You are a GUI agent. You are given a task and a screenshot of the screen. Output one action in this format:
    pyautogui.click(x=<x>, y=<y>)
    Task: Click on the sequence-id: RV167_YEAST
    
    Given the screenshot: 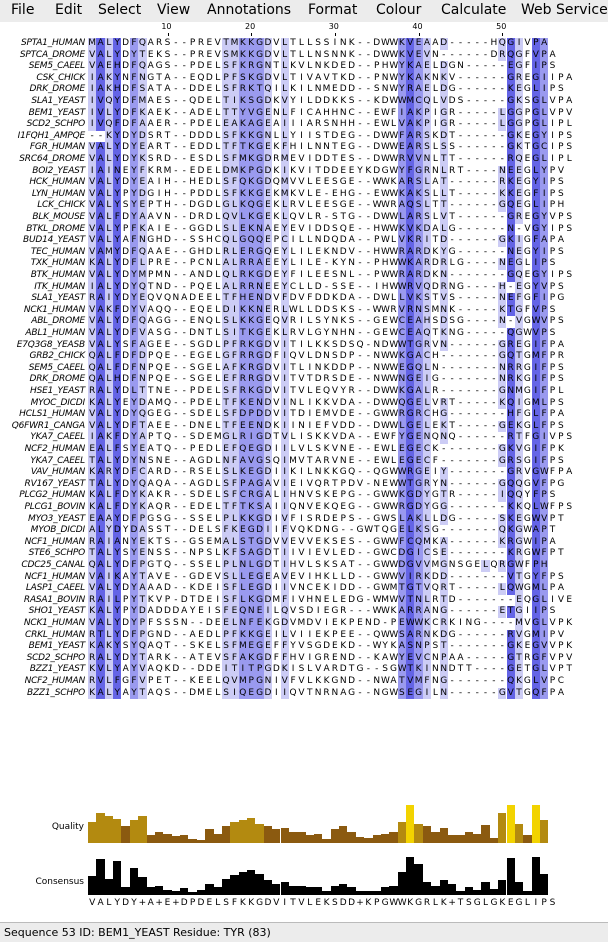 What is the action you would take?
    pyautogui.click(x=55, y=483)
    